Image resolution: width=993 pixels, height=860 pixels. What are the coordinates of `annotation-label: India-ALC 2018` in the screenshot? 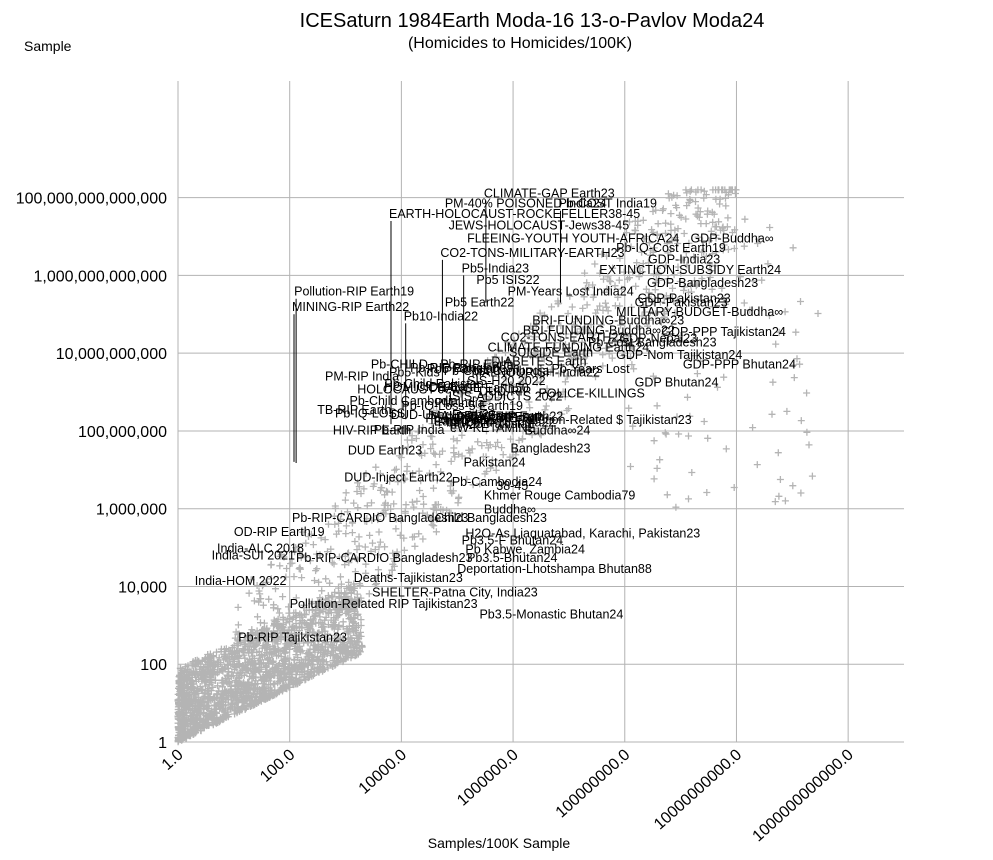 It's located at (260, 548).